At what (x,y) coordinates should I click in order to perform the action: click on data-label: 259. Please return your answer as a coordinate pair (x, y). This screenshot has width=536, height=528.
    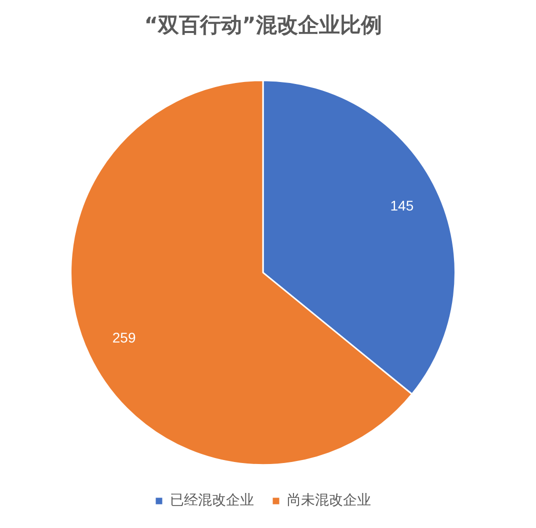
    Looking at the image, I should click on (124, 337).